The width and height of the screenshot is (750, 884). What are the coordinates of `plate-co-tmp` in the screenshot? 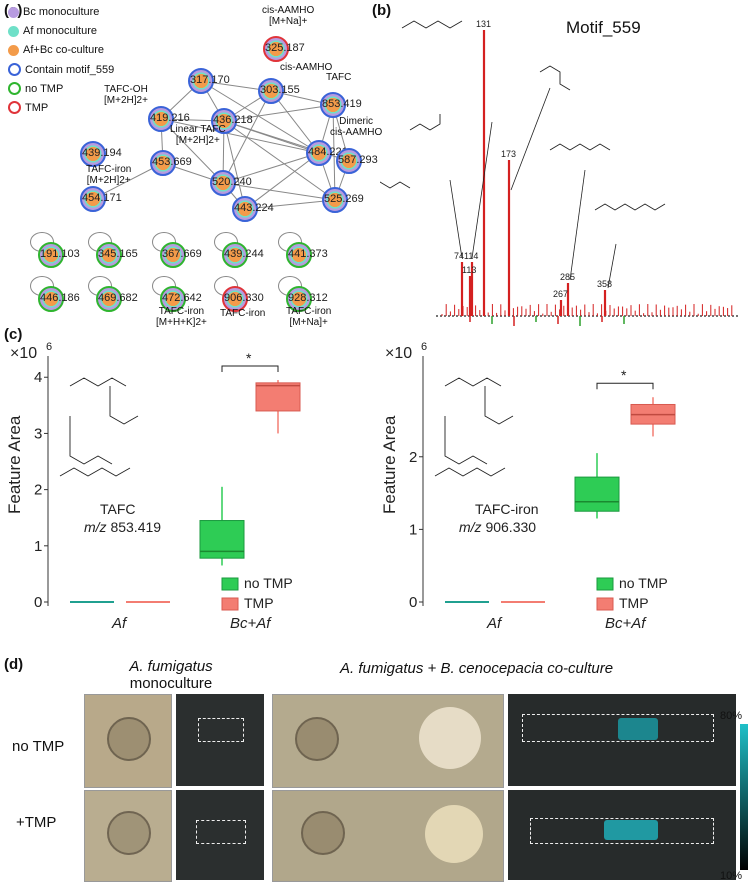 It's located at (388, 836).